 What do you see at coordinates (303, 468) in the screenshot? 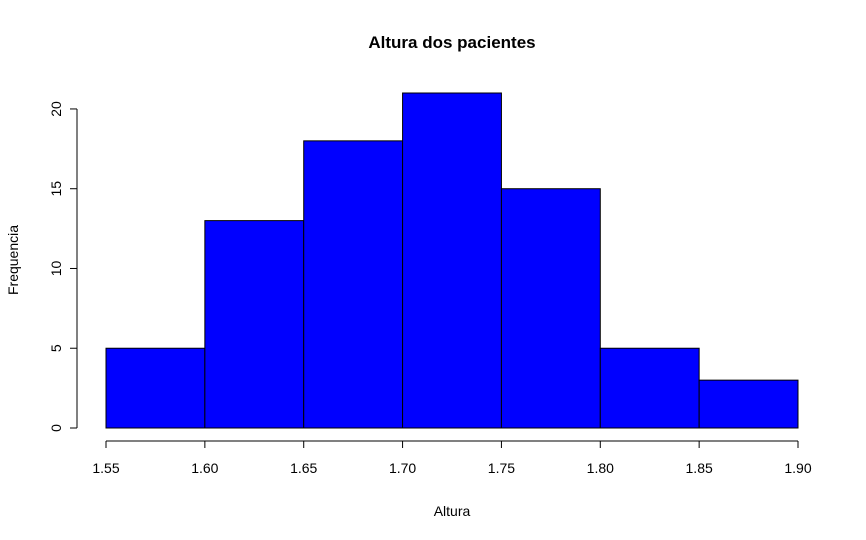
I see `x-tick-label: 1.65` at bounding box center [303, 468].